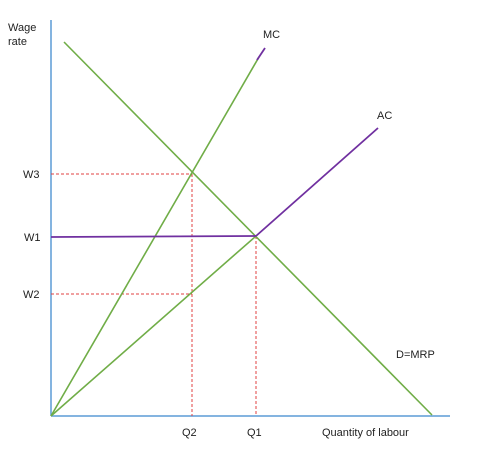 This screenshot has width=491, height=455. What do you see at coordinates (261, 54) in the screenshot?
I see `mc-curve-tip` at bounding box center [261, 54].